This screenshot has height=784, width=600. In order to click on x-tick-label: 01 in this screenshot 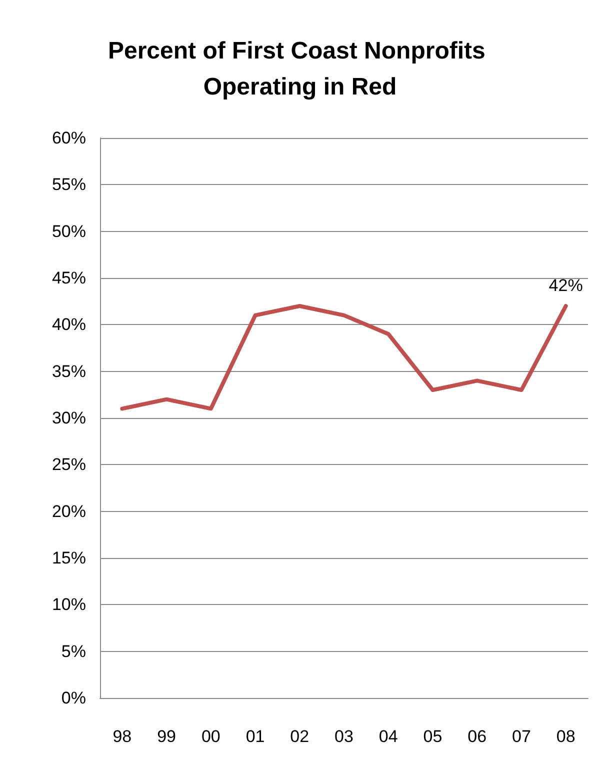, I will do `click(255, 736)`.